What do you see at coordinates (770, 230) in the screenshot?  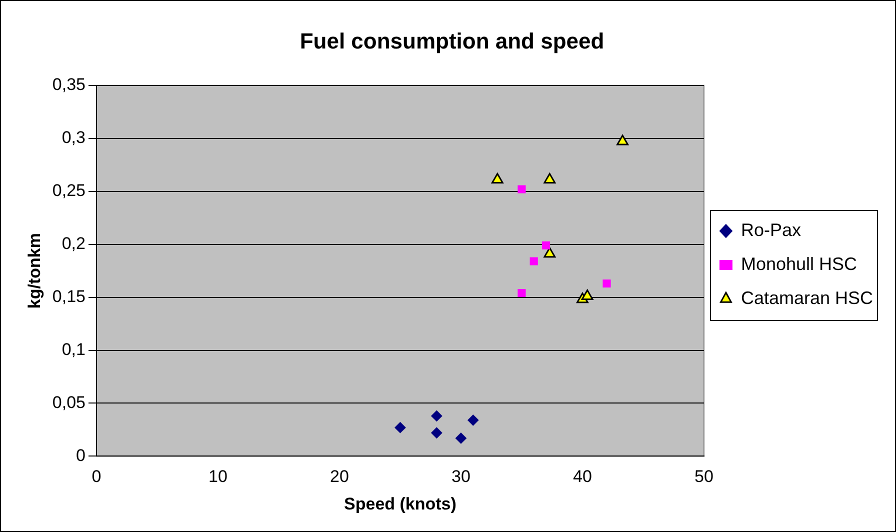 I see `legend-label: Ro-Pax` at bounding box center [770, 230].